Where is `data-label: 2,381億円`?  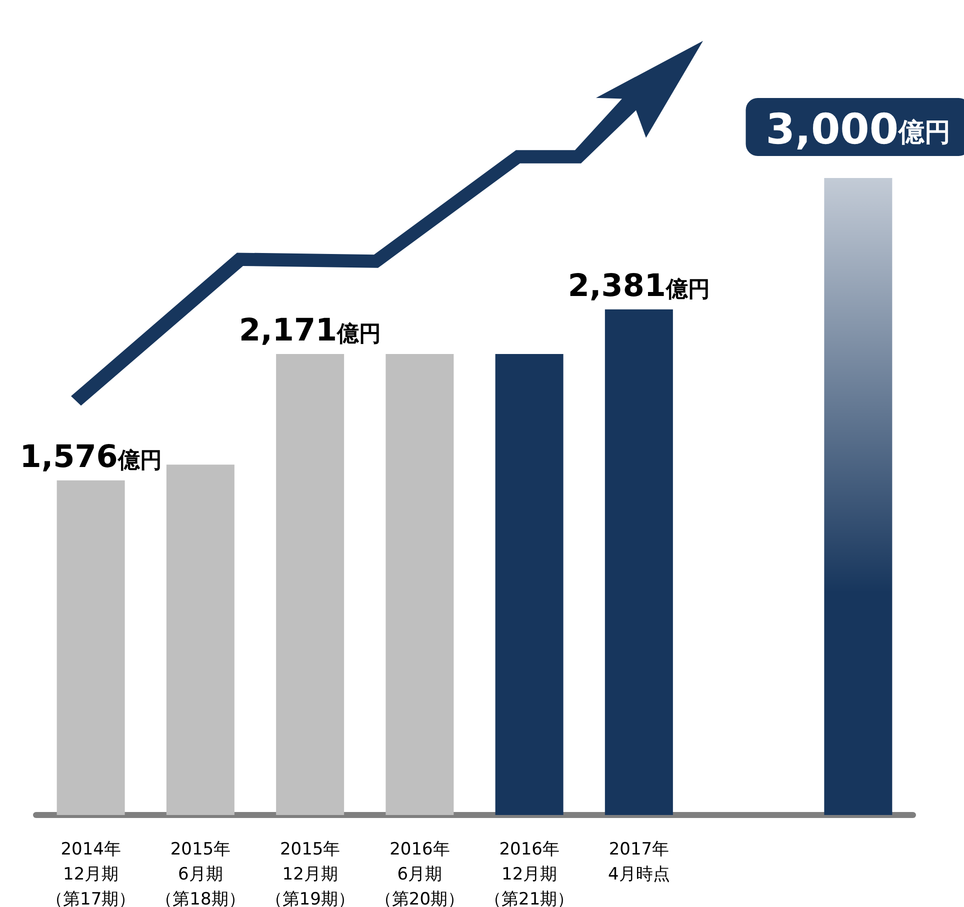
data-label: 2,381億円 is located at coordinates (639, 286).